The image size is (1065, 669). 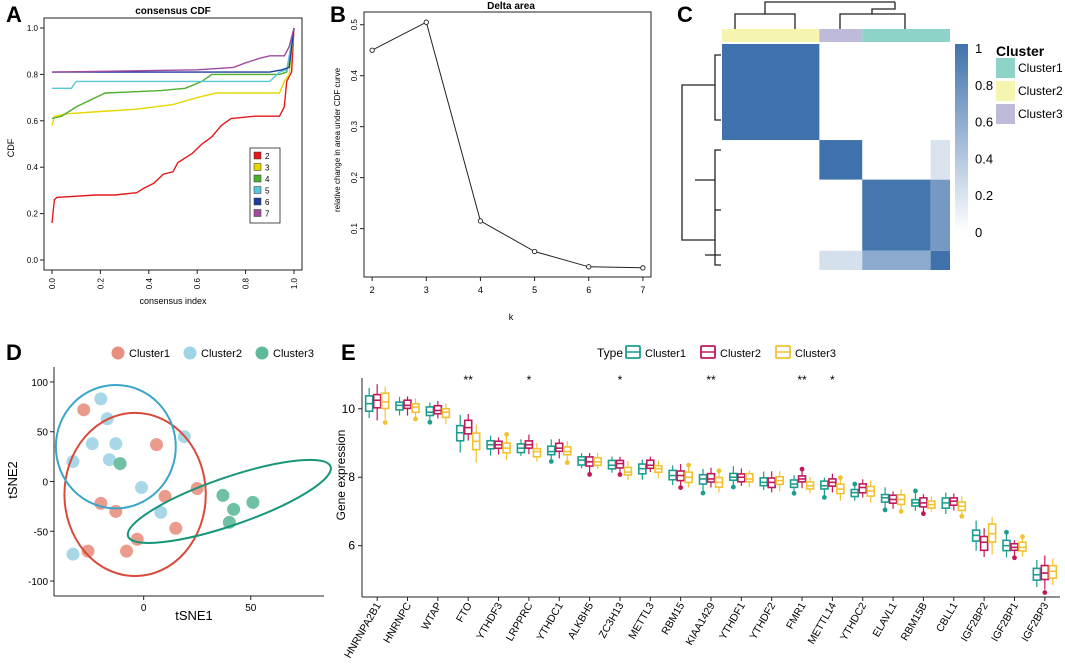 What do you see at coordinates (824, 497) in the screenshot?
I see `panel-e-outlier-mettl14-cluster1` at bounding box center [824, 497].